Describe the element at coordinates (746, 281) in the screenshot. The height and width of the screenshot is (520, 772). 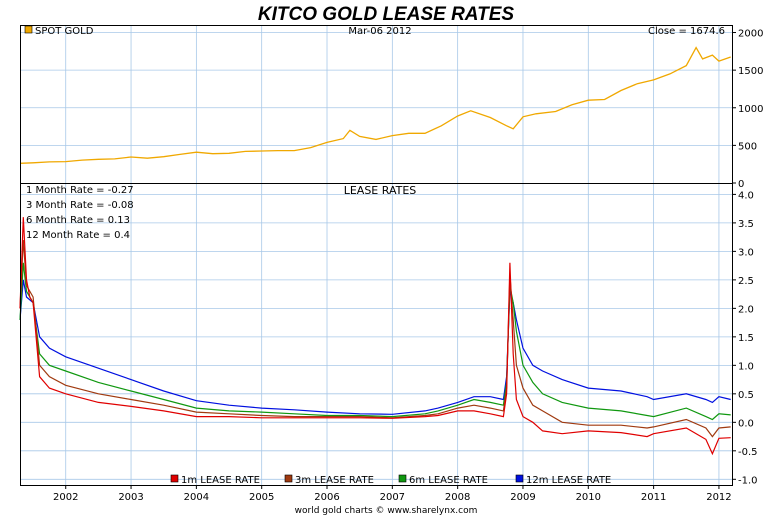
I see `bottom-y-tick-label-2.5: 2.5` at that location.